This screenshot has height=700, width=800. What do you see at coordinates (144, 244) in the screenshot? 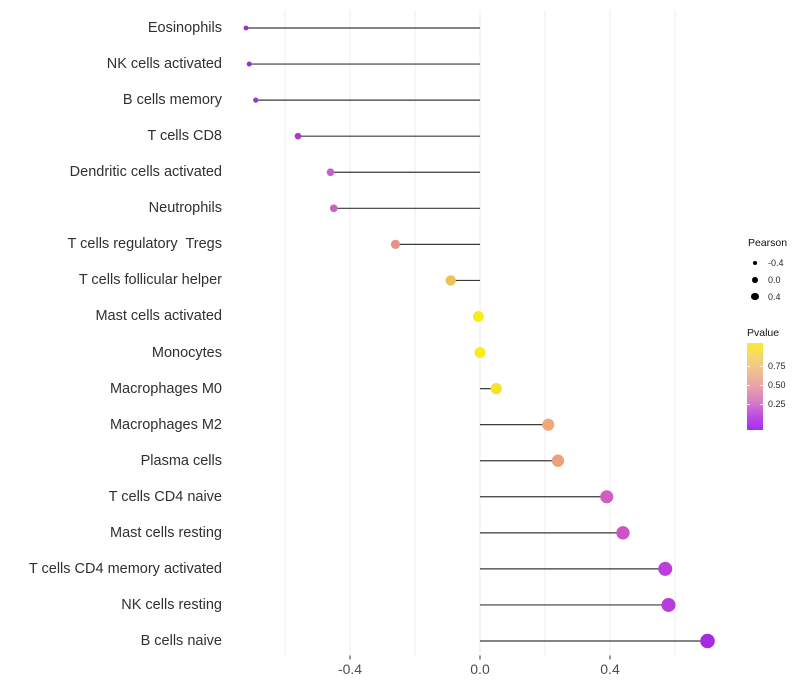
I see `y-axis-label: T cells regulatory Tregs` at bounding box center [144, 244].